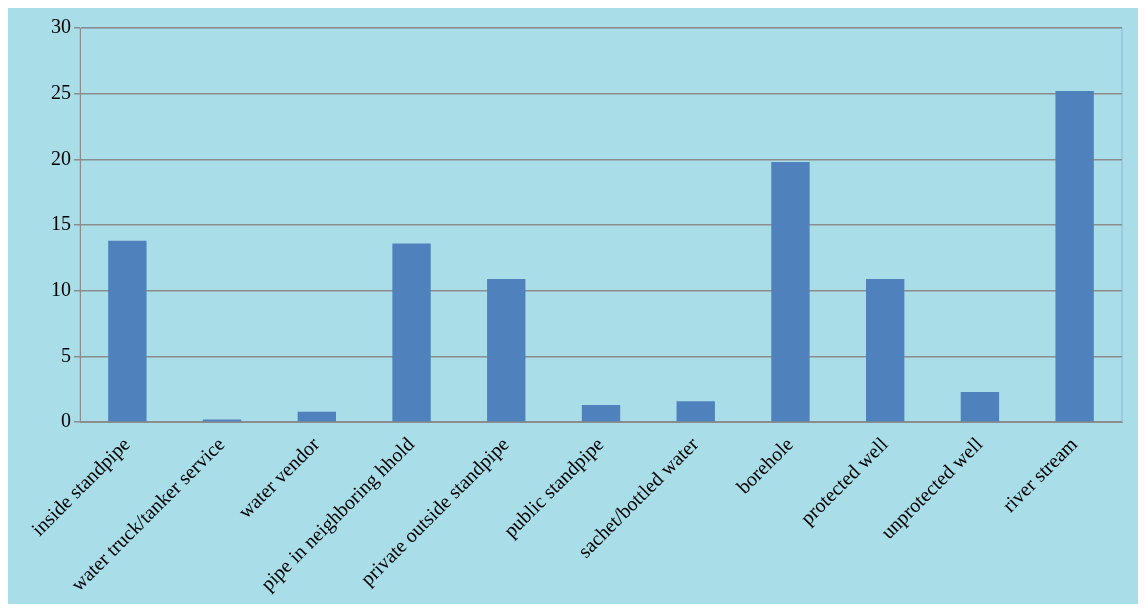 The width and height of the screenshot is (1146, 612). I want to click on y-tick-label: 5, so click(66, 354).